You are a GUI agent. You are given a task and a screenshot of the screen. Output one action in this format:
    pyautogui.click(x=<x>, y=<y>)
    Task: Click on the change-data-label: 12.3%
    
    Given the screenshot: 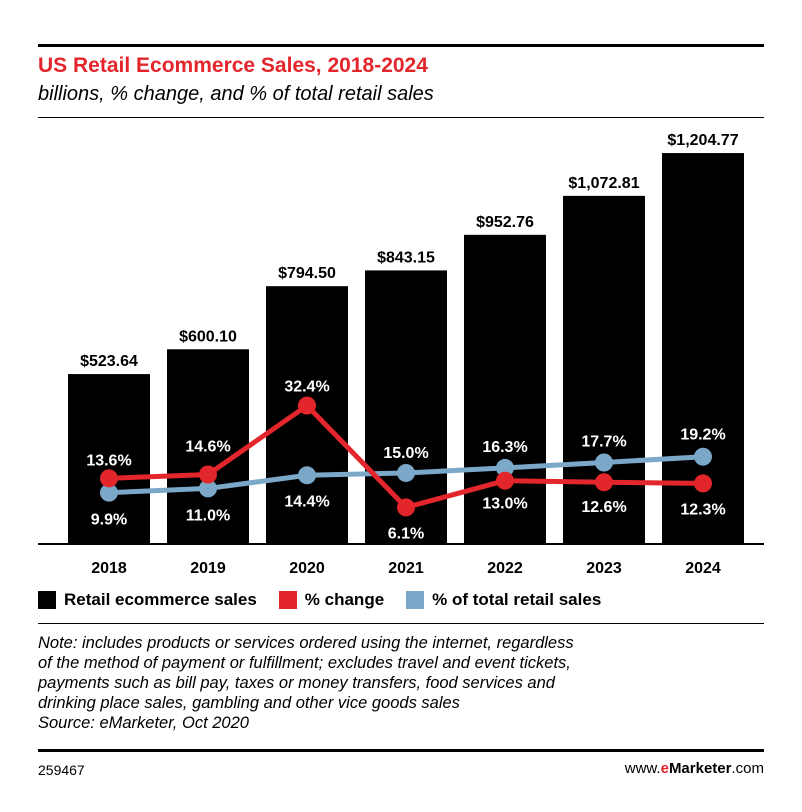 What is the action you would take?
    pyautogui.click(x=702, y=509)
    